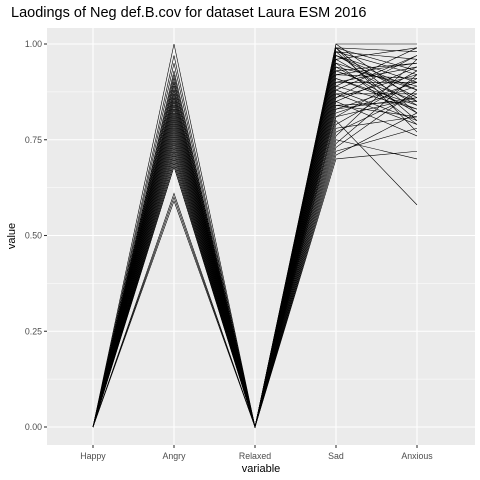  Describe the element at coordinates (336, 456) in the screenshot. I see `x-tick-label: Sad` at that location.